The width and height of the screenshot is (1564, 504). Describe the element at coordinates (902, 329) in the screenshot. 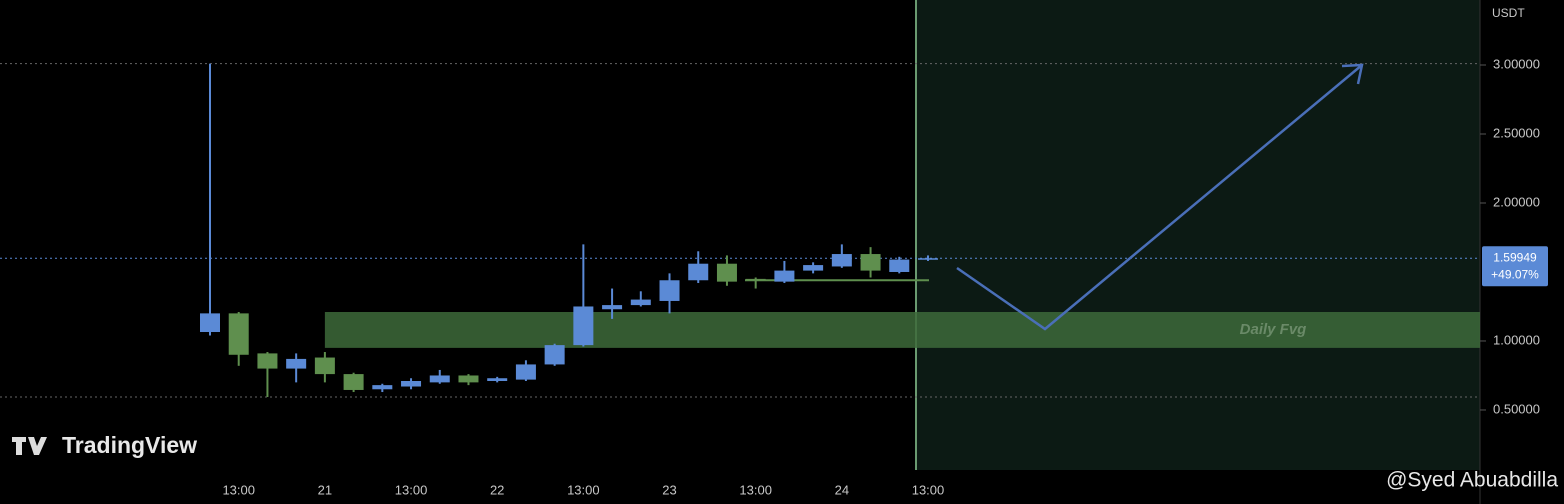

I see `fvg-zone` at that location.